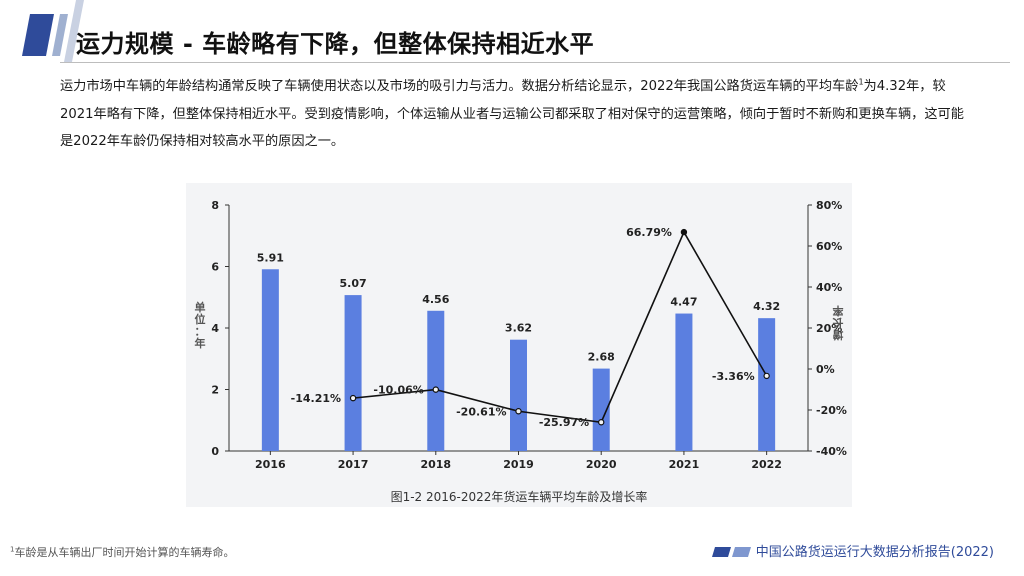  I want to click on y-tick-label-left: 4, so click(215, 328).